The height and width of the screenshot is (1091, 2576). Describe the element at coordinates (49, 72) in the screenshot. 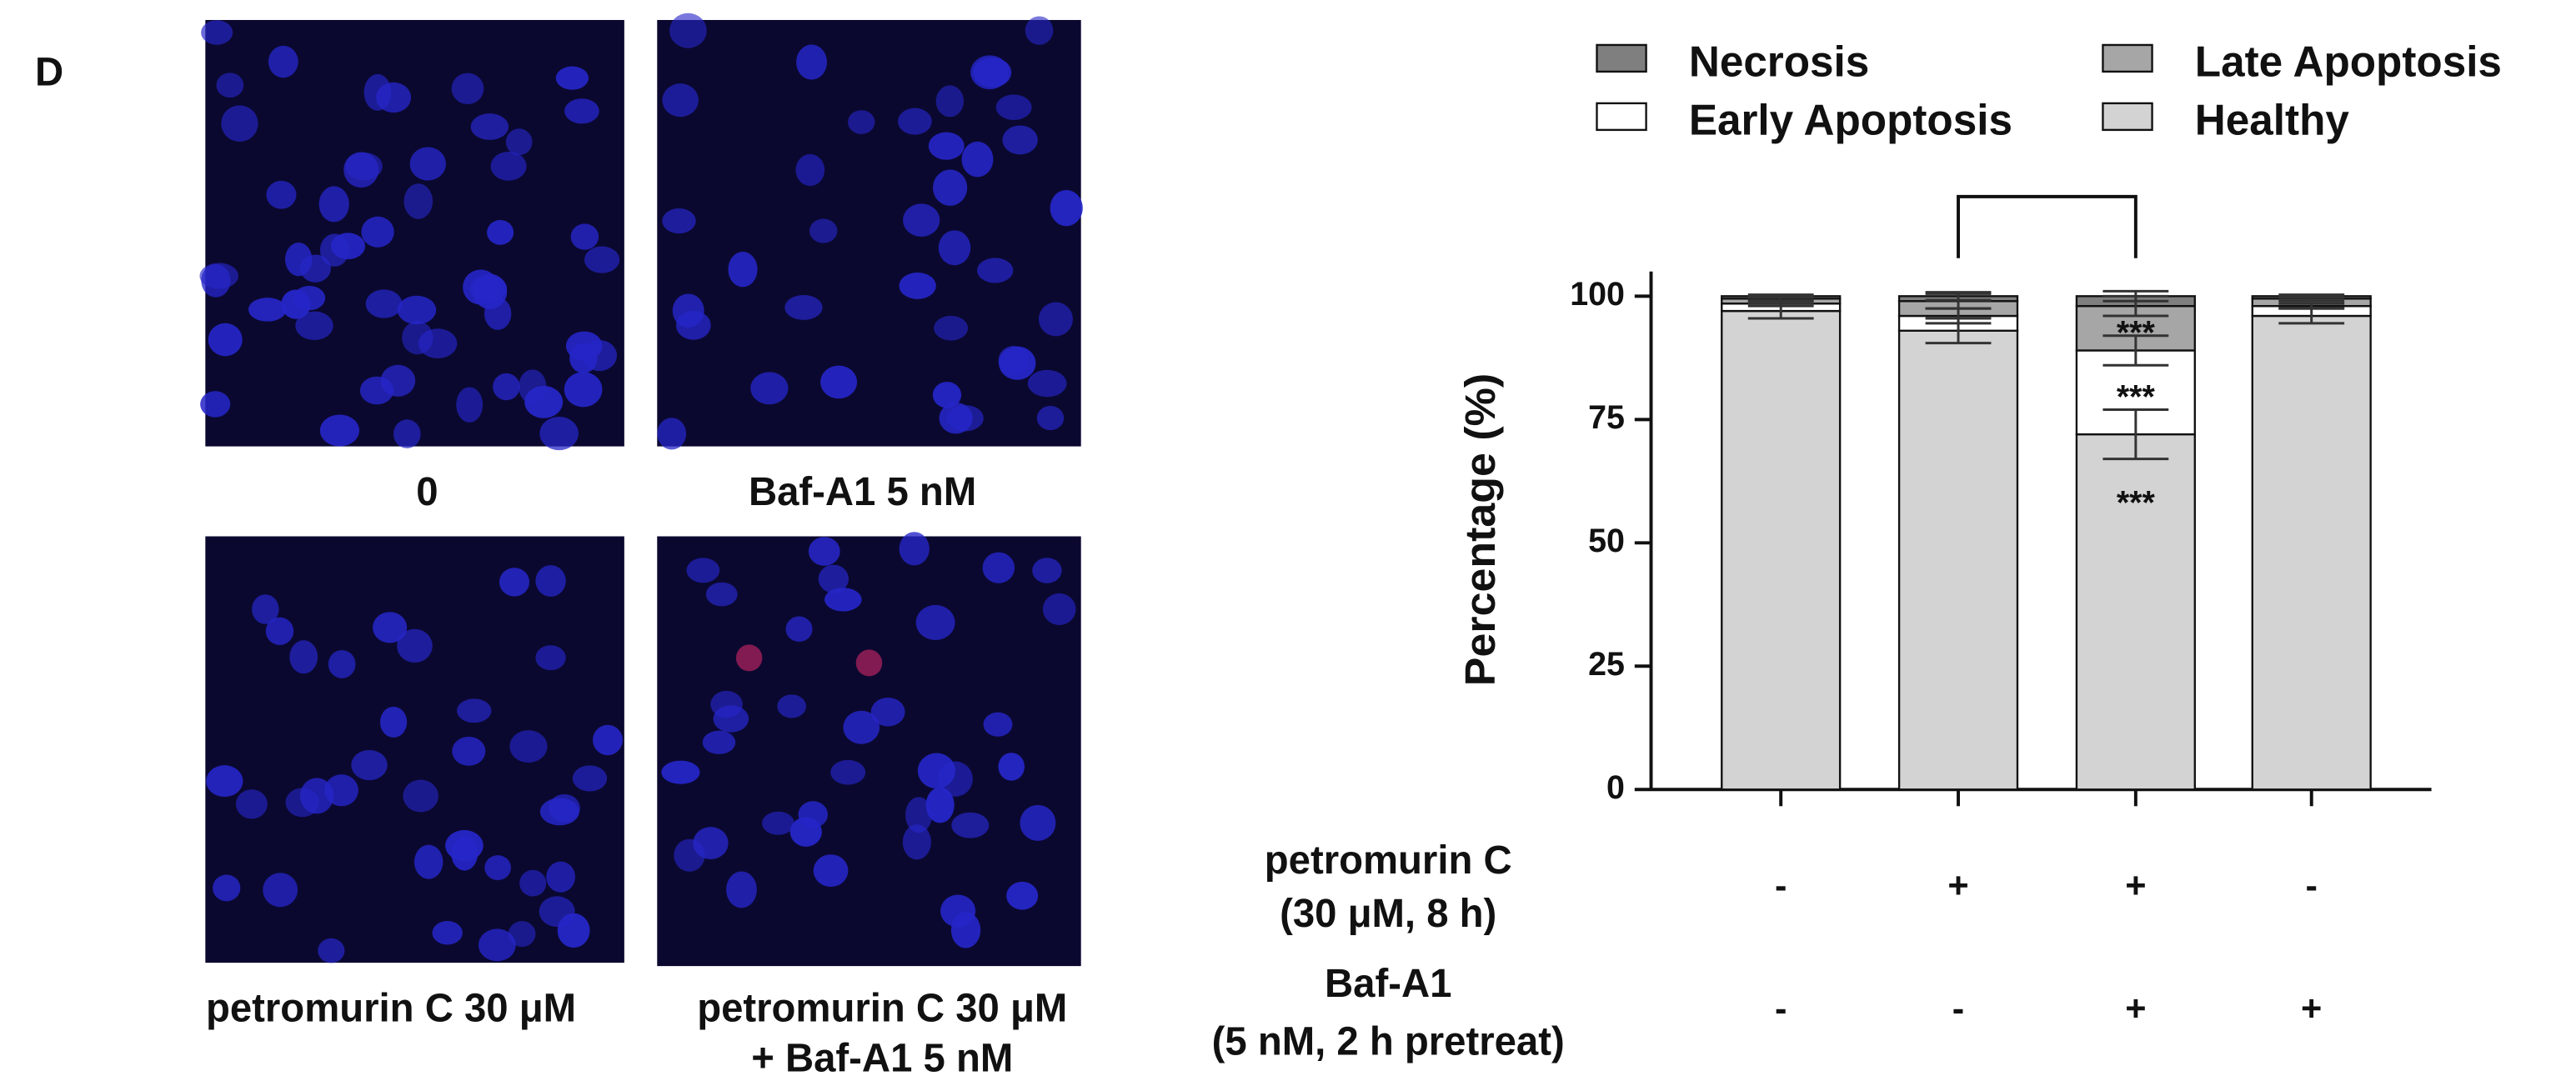

I see `panel-label: D` at that location.